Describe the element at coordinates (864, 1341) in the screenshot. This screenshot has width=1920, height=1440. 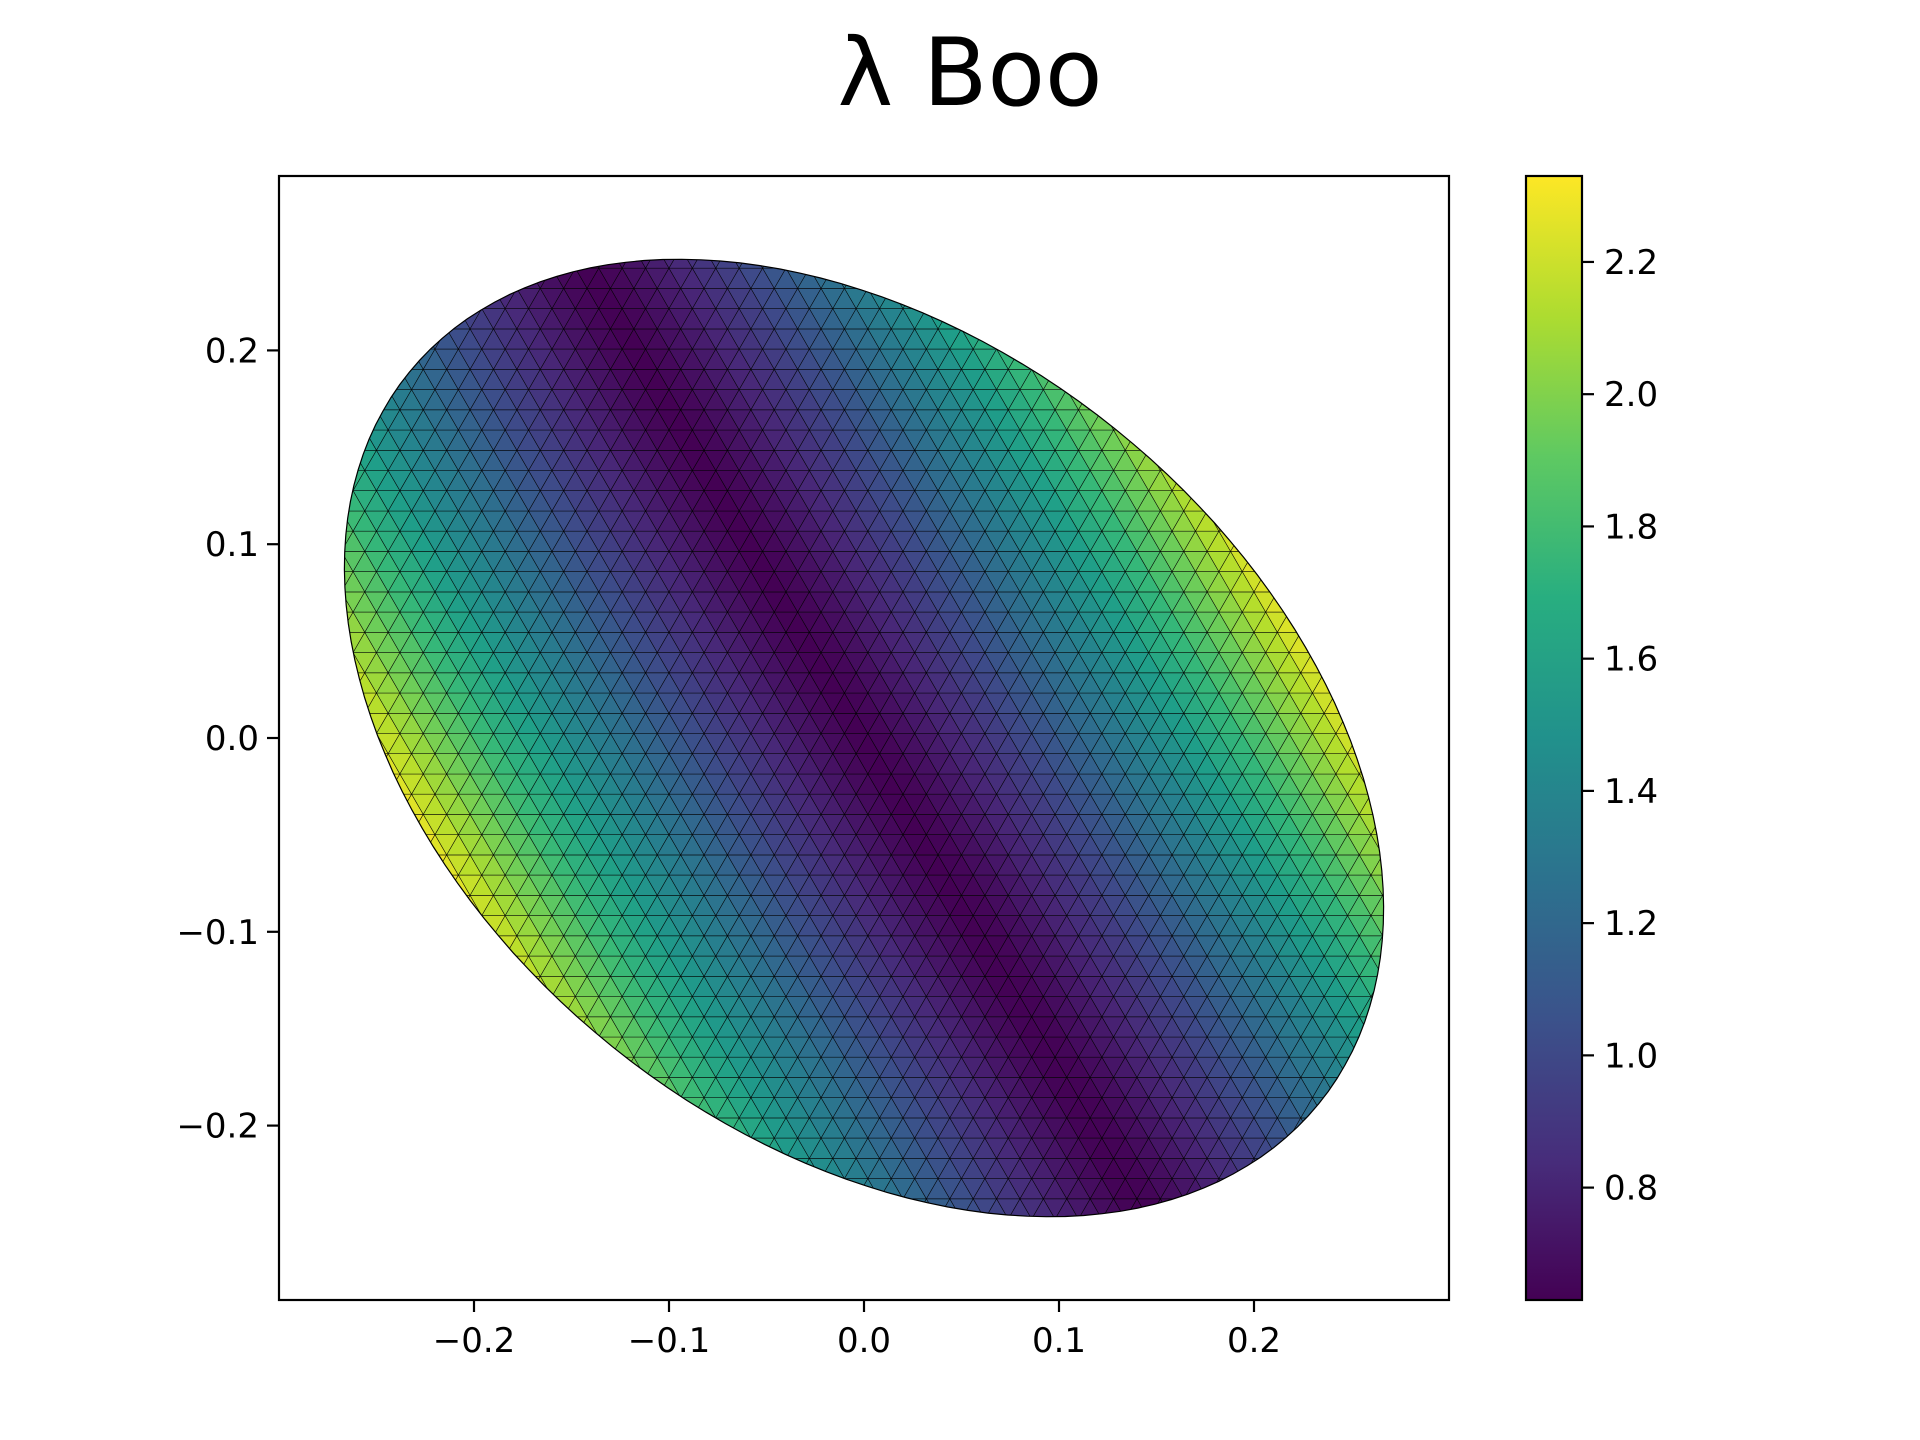
I see `x-tick-label: 0.0` at that location.